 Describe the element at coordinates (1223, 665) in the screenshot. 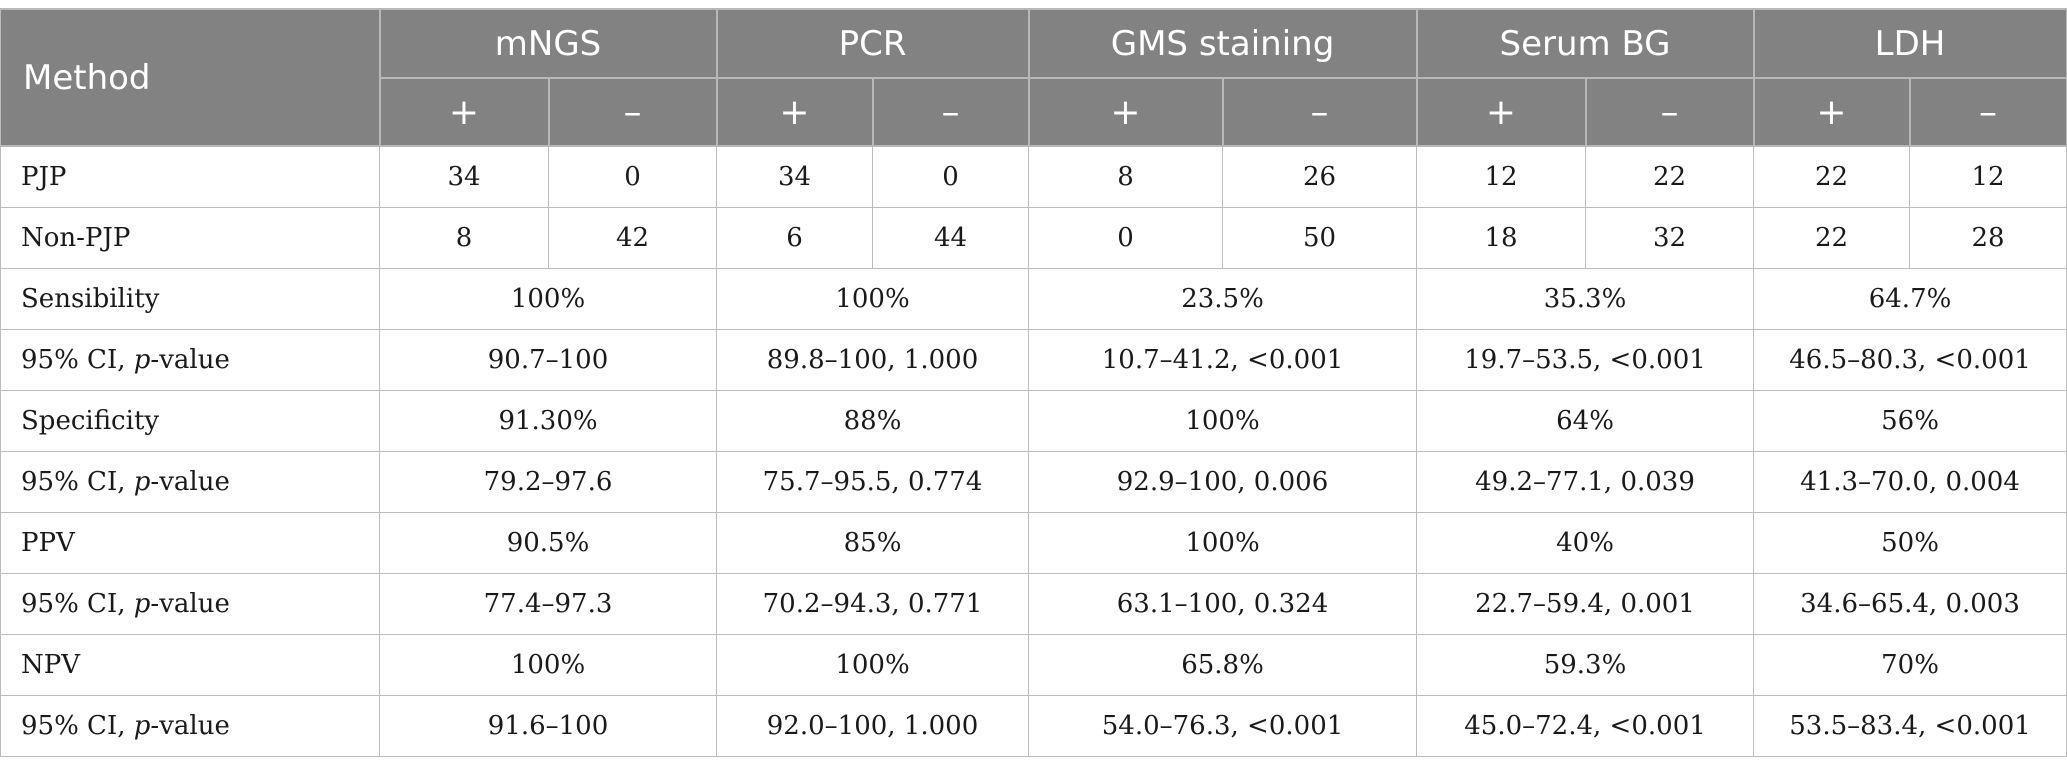

I see `table-cell: 65.8%` at that location.